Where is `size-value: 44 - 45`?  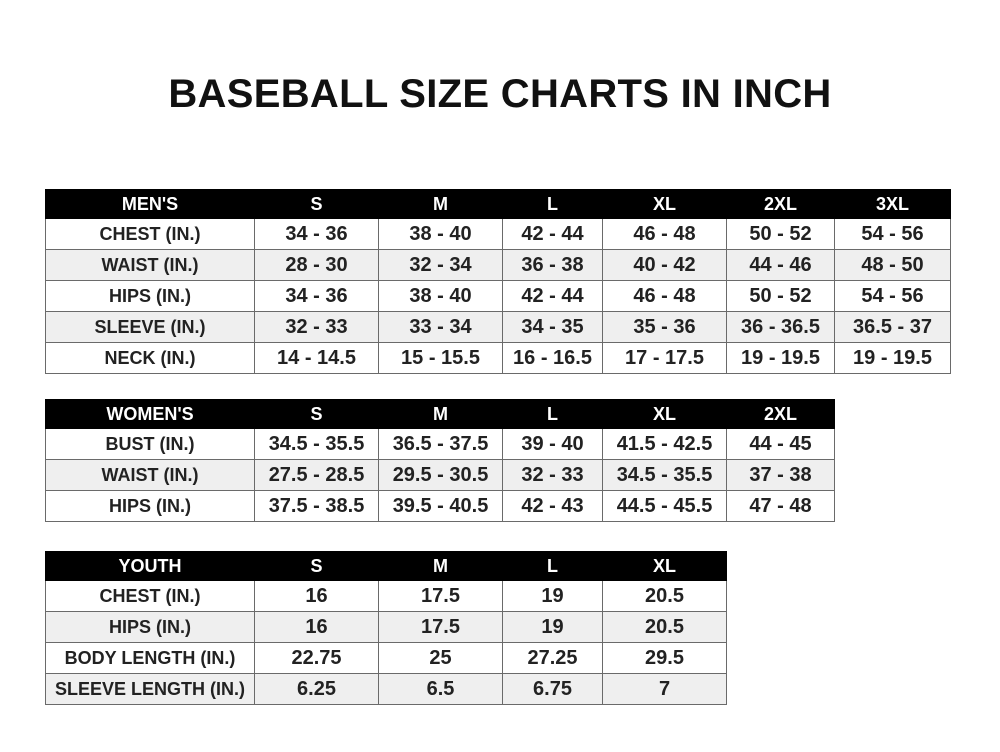
size-value: 44 - 45 is located at coordinates (780, 444).